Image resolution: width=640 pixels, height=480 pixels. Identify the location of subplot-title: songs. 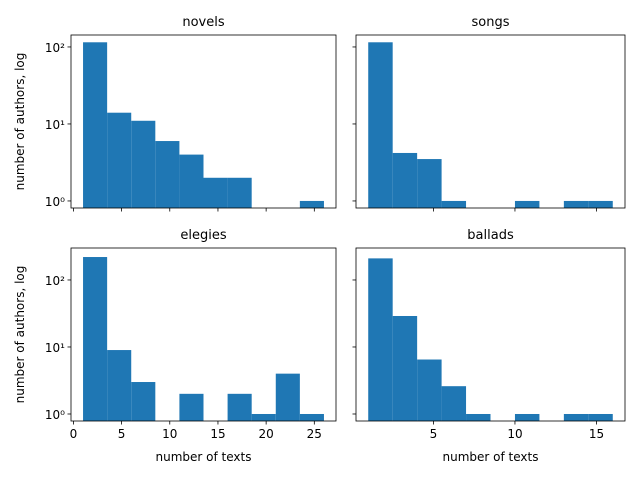
(491, 22).